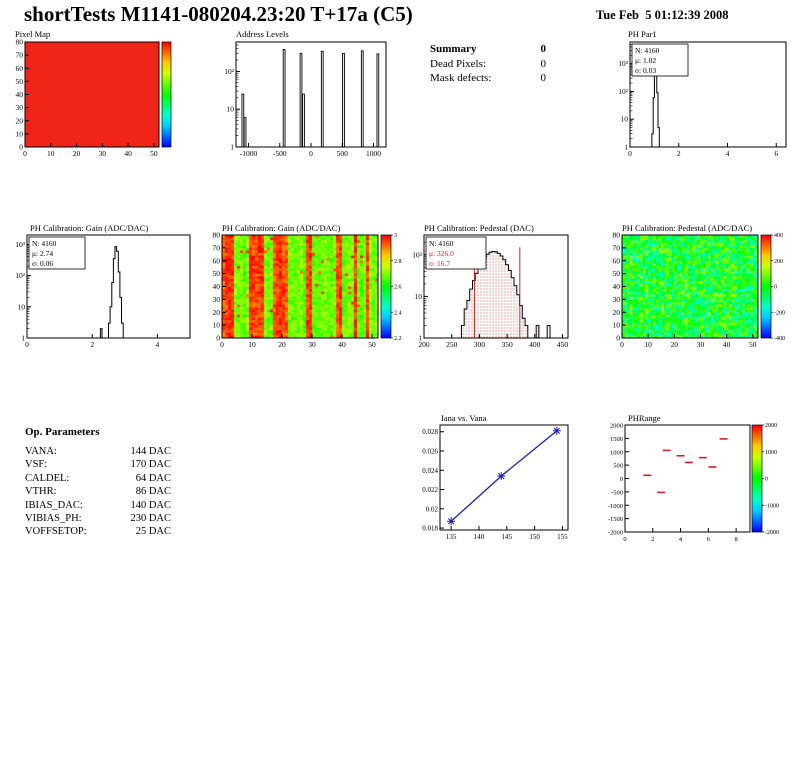 This screenshot has height=772, width=796. Describe the element at coordinates (89, 228) in the screenshot. I see `gain_hist-title: PH Calibration: Gain (ADC/DAC)` at that location.